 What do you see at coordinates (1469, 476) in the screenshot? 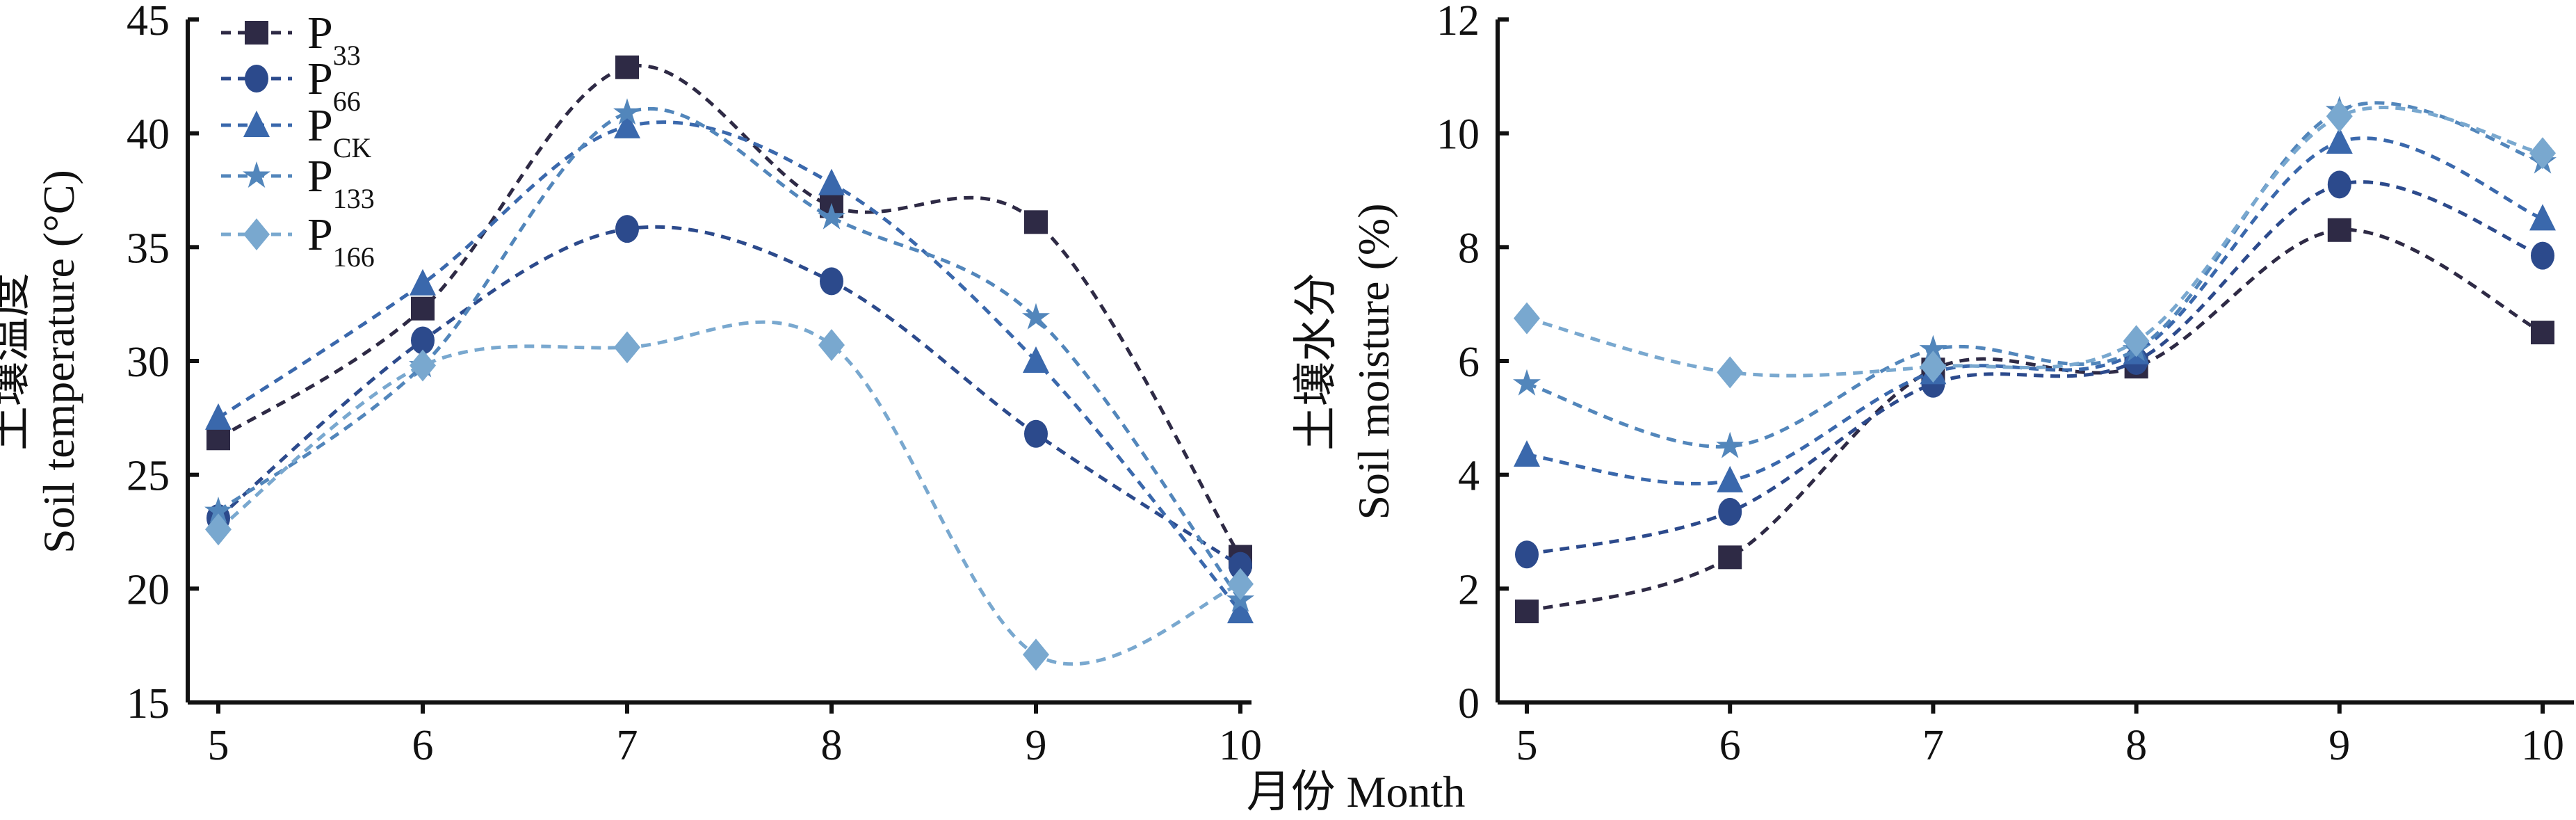
I see `y-tick-label: 4` at bounding box center [1469, 476].